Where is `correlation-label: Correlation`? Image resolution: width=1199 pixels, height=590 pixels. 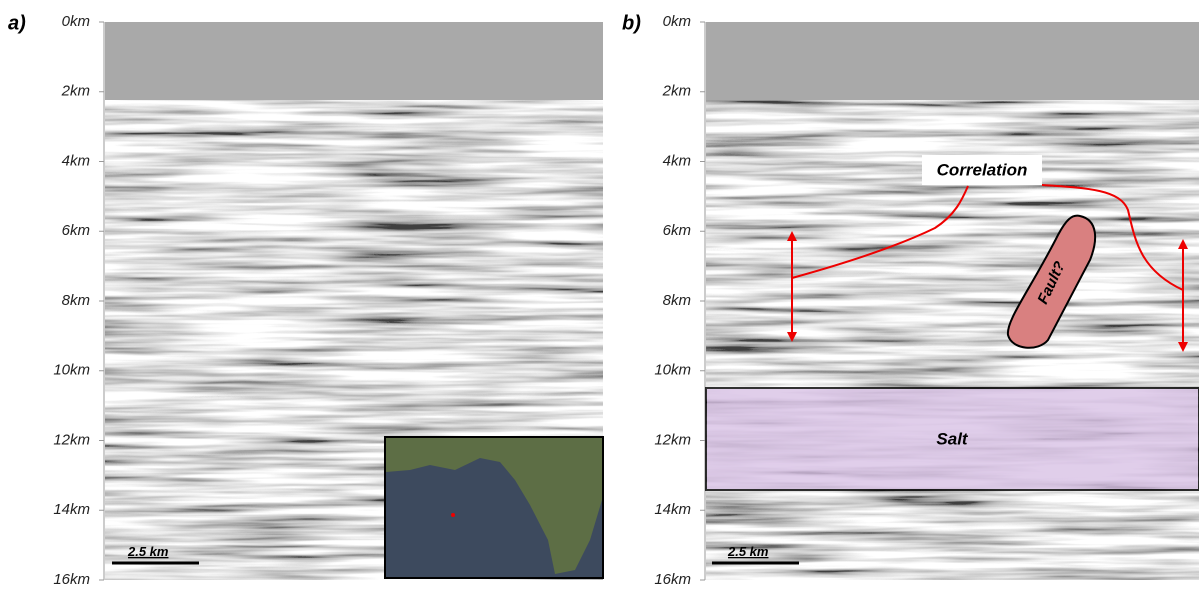 correlation-label: Correlation is located at coordinates (982, 169).